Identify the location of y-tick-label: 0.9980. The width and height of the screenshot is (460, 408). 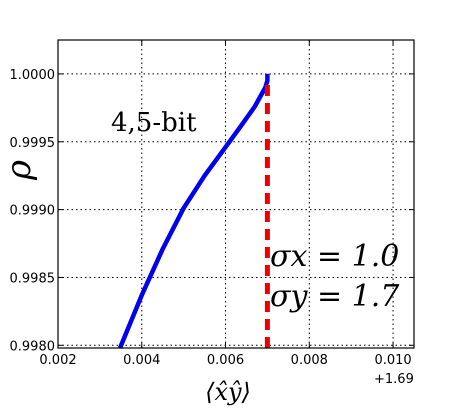
(33, 346).